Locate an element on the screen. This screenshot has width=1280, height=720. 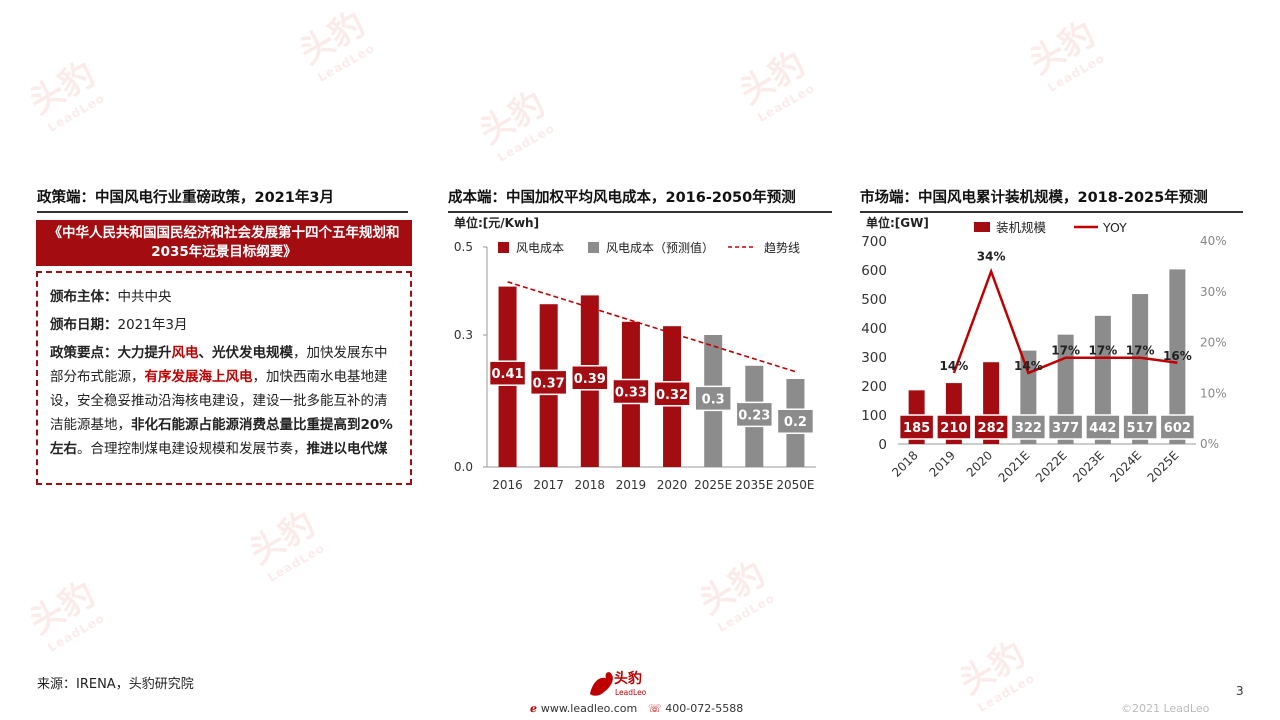
capacity-yoy-label: 34% is located at coordinates (991, 256).